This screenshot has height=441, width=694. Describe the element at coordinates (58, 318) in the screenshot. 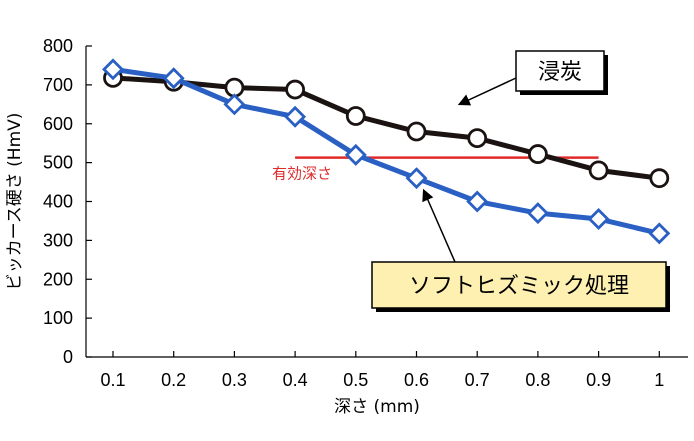

I see `y-tick-label: 100` at that location.